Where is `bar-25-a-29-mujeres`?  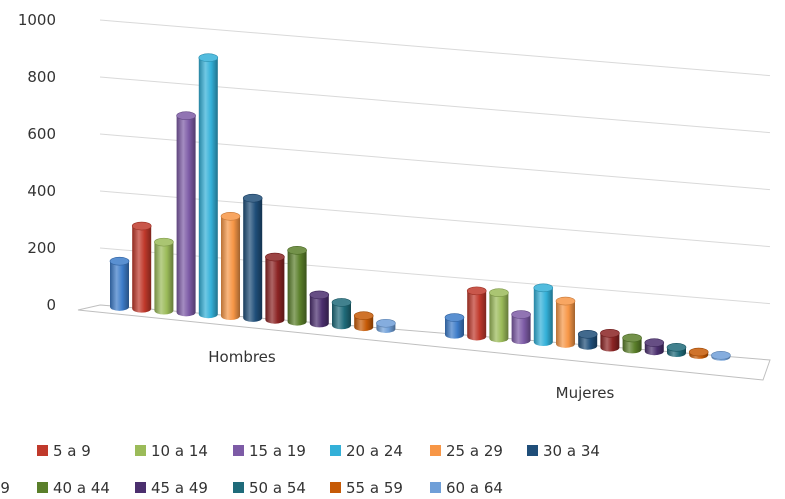
bar-25-a-29-mujeres is located at coordinates (565, 322).